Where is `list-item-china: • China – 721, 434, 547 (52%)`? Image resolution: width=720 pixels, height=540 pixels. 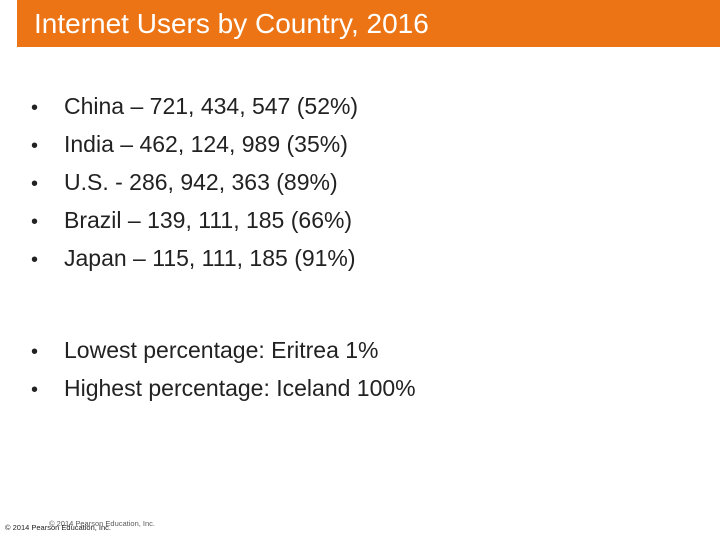 list-item-china: • China – 721, 434, 547 (52%) is located at coordinates (194, 112).